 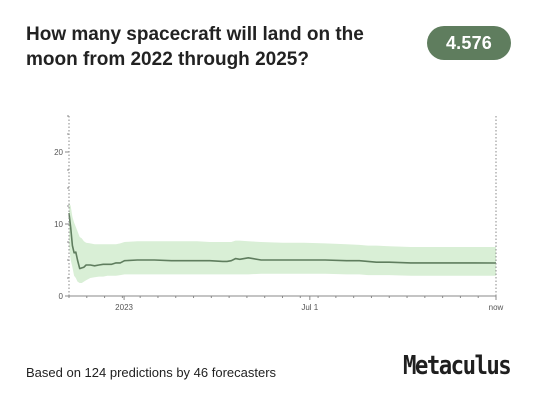 What do you see at coordinates (496, 307) in the screenshot?
I see `x-tick-label: now` at bounding box center [496, 307].